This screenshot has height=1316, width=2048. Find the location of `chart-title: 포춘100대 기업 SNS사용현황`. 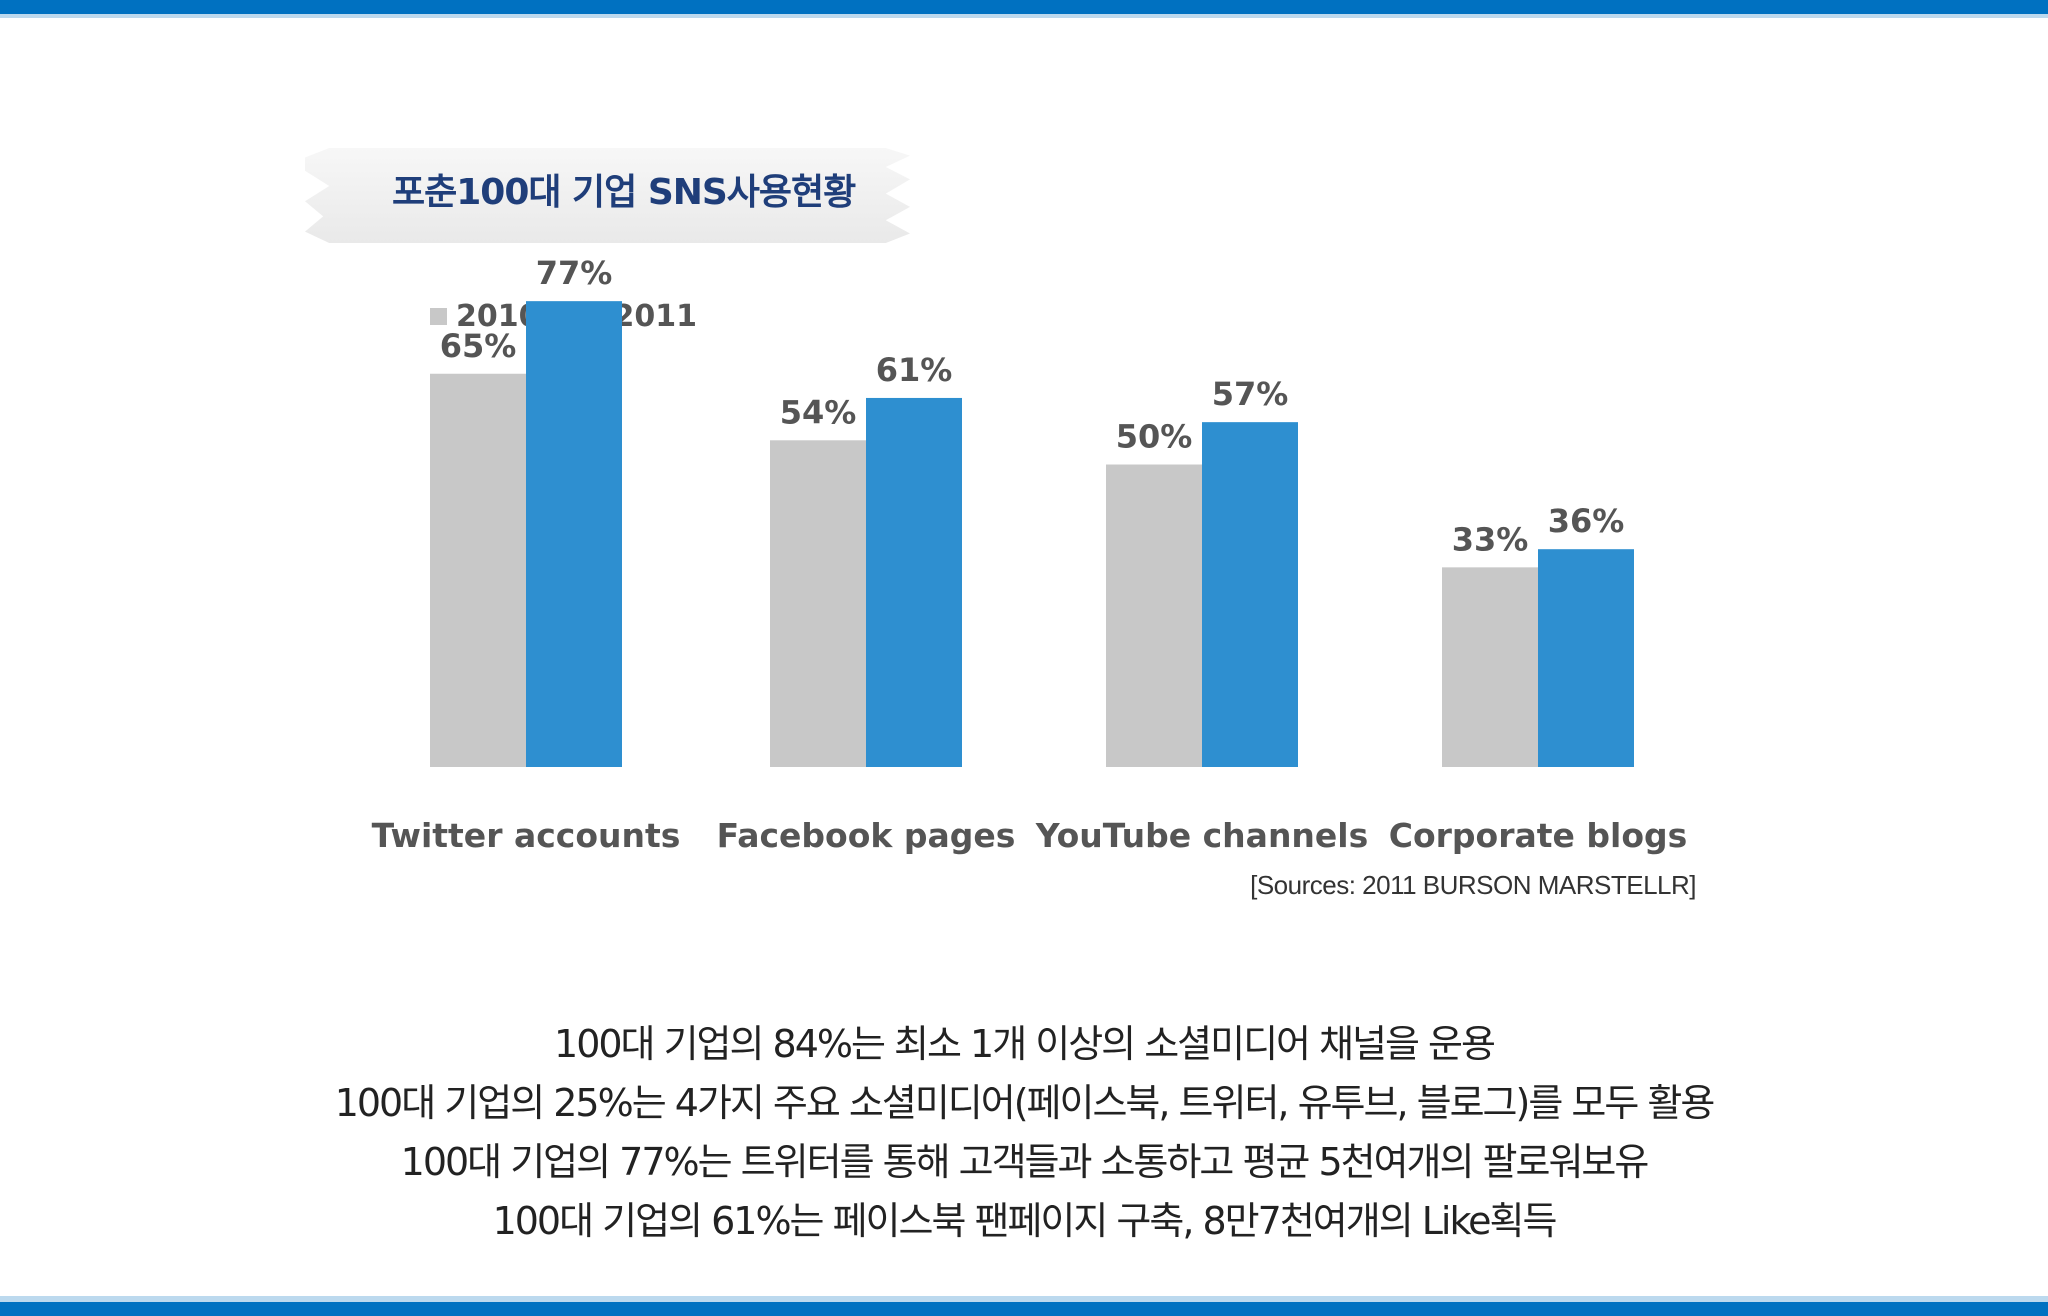

chart-title: 포춘100대 기업 SNS사용현황 is located at coordinates (624, 192).